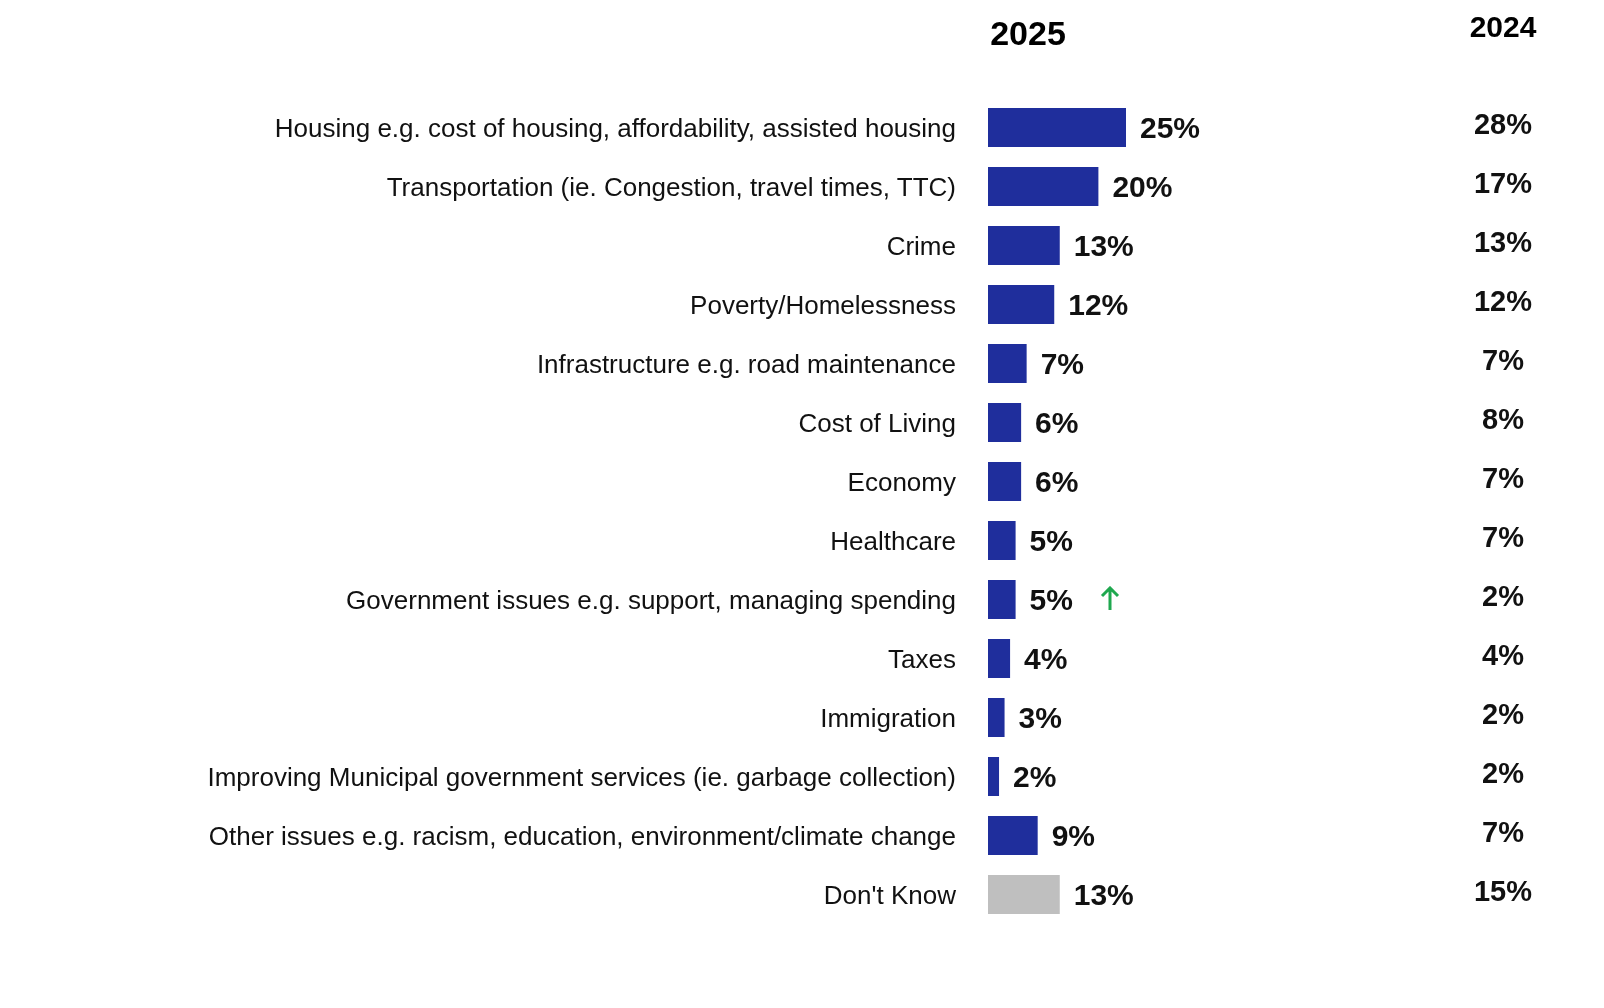 This screenshot has width=1604, height=1008. I want to click on chart-title: 2025, so click(1028, 33).